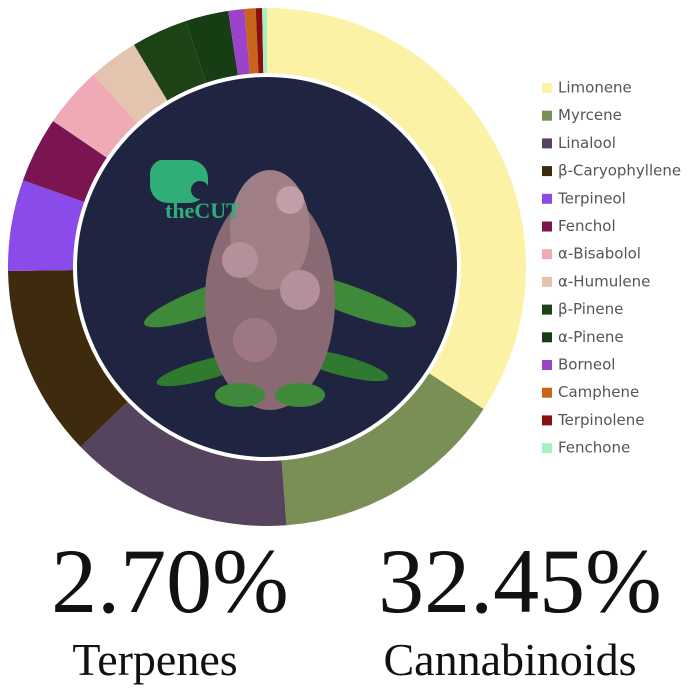  What do you see at coordinates (601, 420) in the screenshot?
I see `legend-label: Terpinolene` at bounding box center [601, 420].